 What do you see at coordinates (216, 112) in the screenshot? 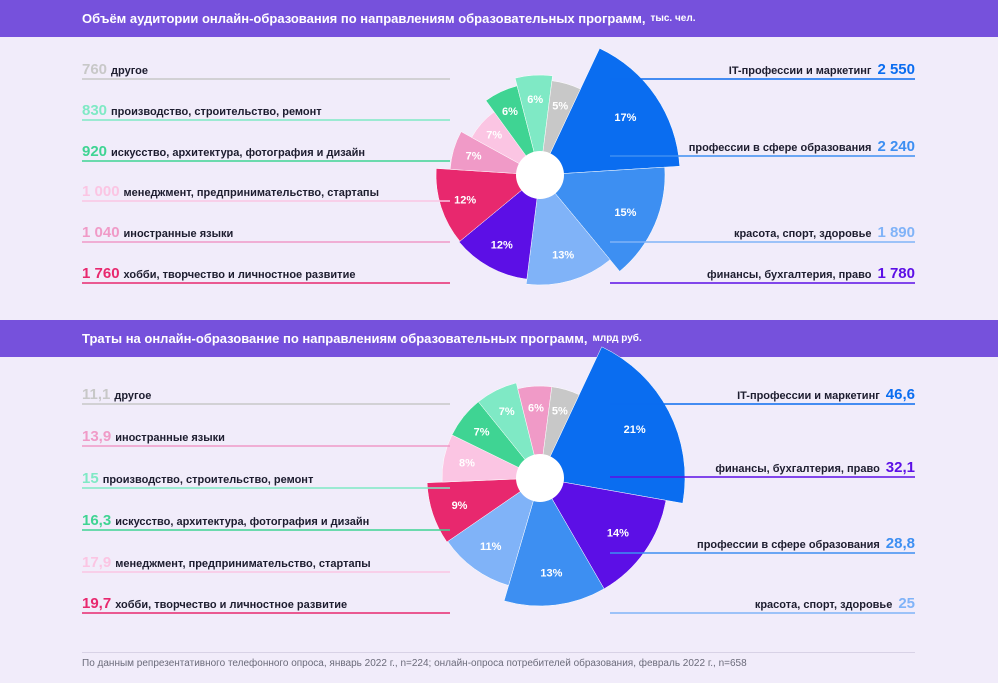
I see `chart1-label-8-text: производство, строительство, ремонт` at bounding box center [216, 112].